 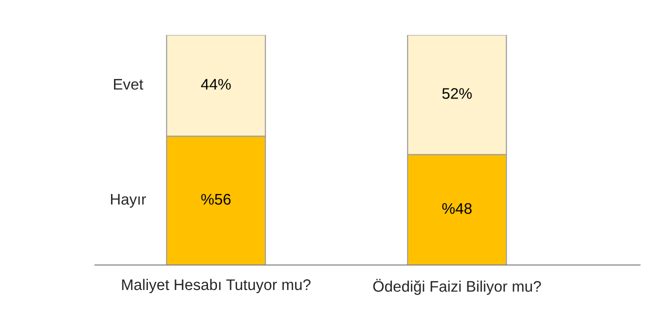 What do you see at coordinates (216, 199) in the screenshot?
I see `data-label: %56` at bounding box center [216, 199].